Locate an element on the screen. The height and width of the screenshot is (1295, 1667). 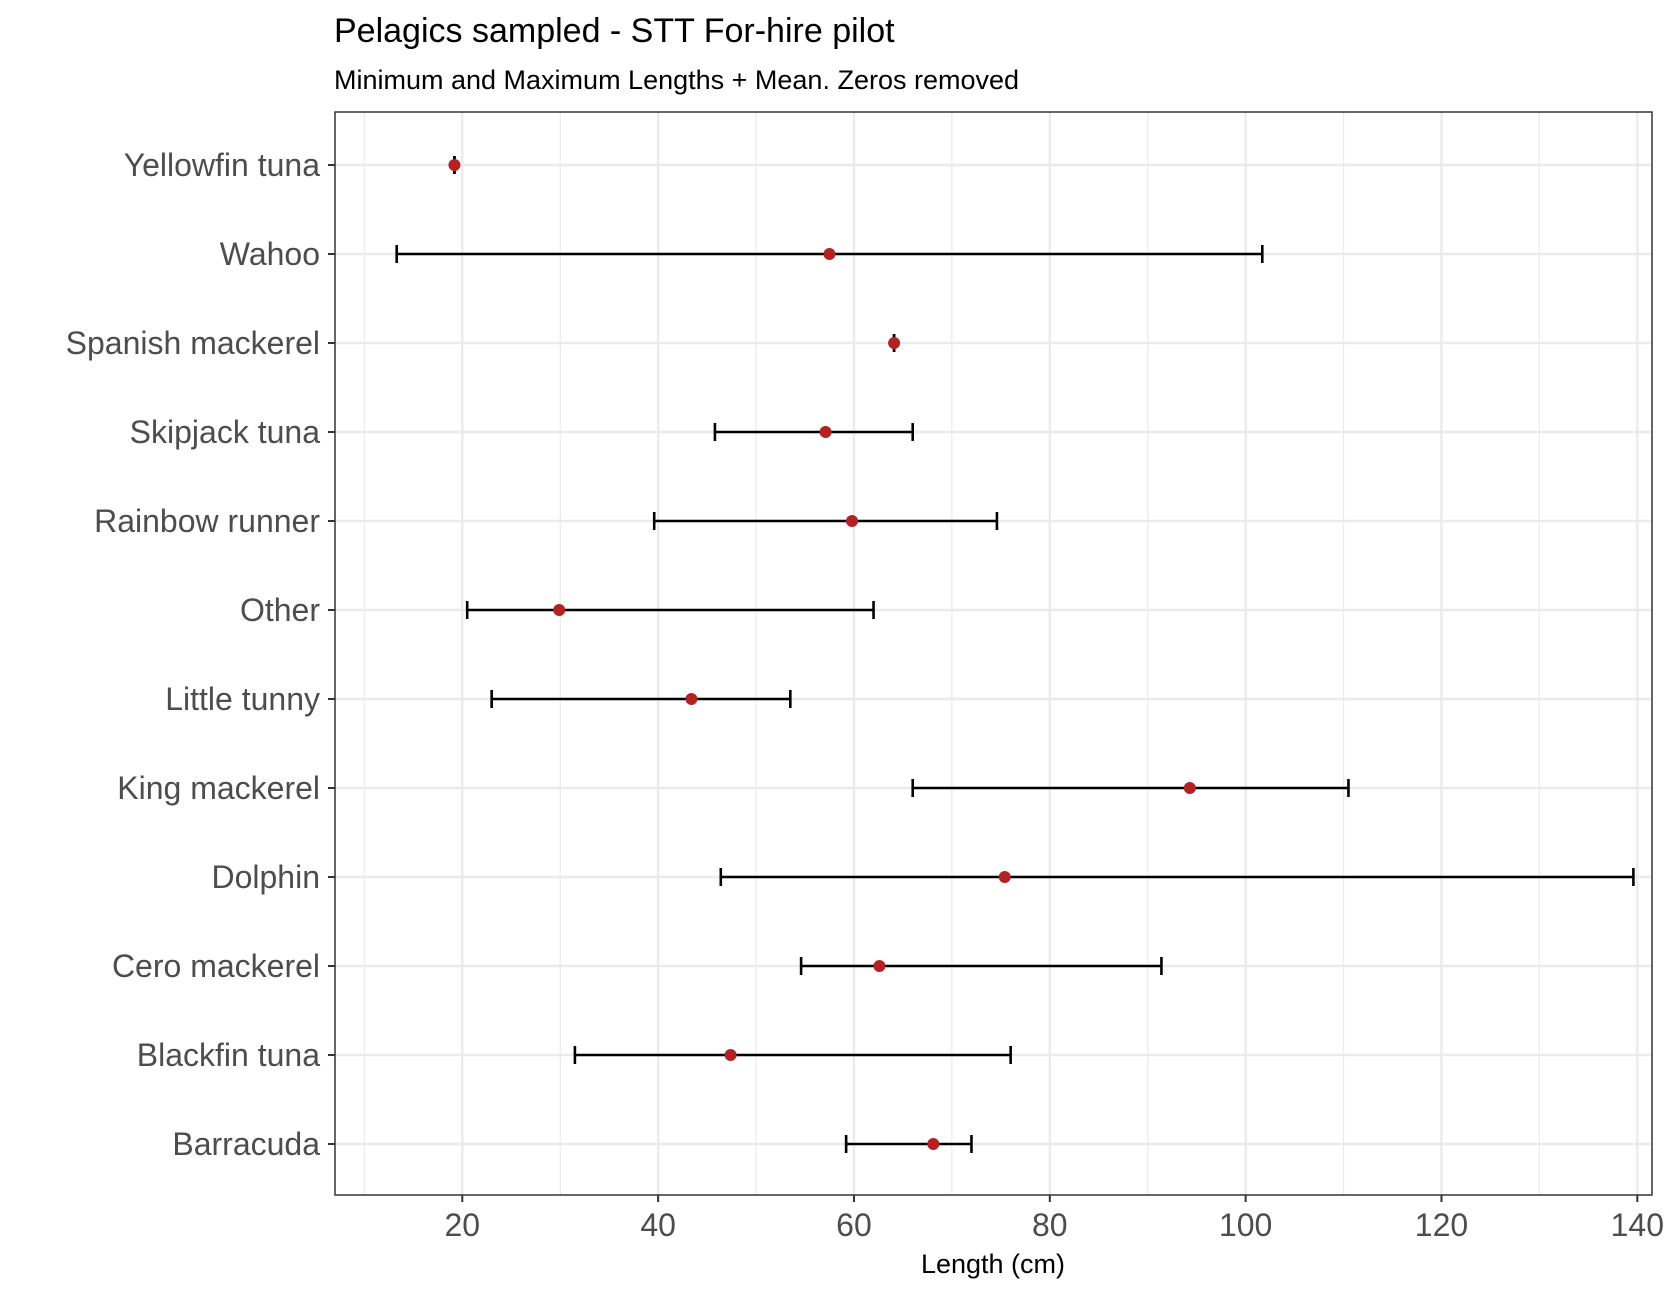
errorbar-king-mackerel is located at coordinates (1130, 788).